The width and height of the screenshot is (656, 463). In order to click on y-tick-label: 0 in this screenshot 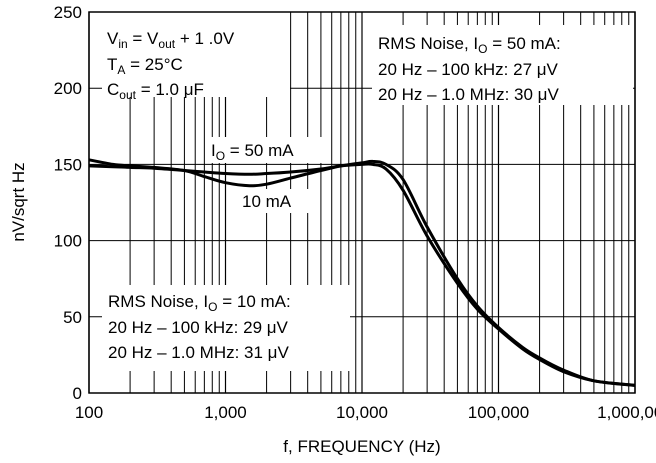, I will do `click(77, 393)`.